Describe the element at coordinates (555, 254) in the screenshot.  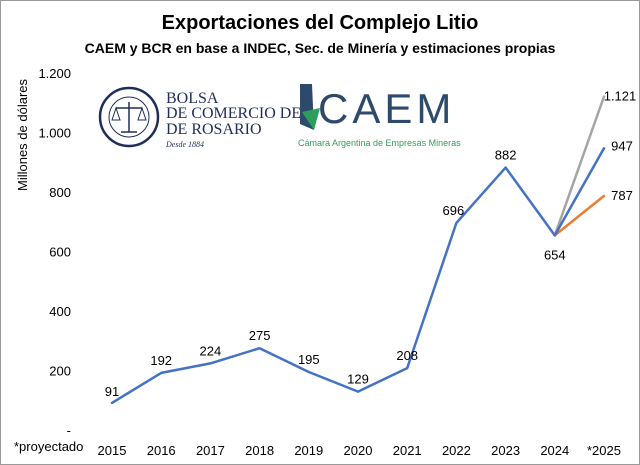
I see `data-label: 654` at that location.